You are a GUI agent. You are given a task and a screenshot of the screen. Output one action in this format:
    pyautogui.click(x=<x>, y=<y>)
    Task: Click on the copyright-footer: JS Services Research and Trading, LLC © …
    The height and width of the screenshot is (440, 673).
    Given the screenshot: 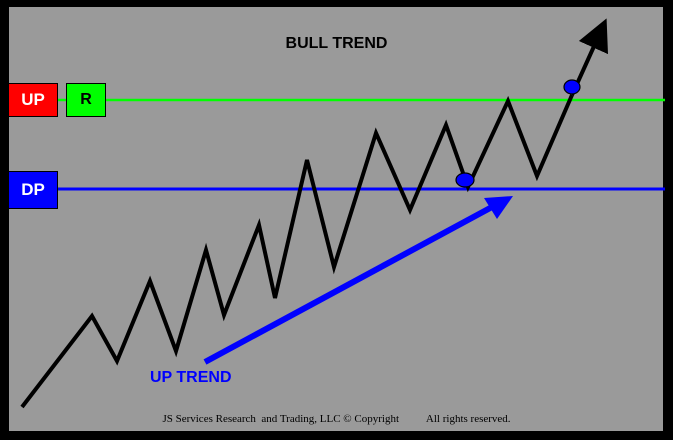 What is the action you would take?
    pyautogui.click(x=336, y=419)
    